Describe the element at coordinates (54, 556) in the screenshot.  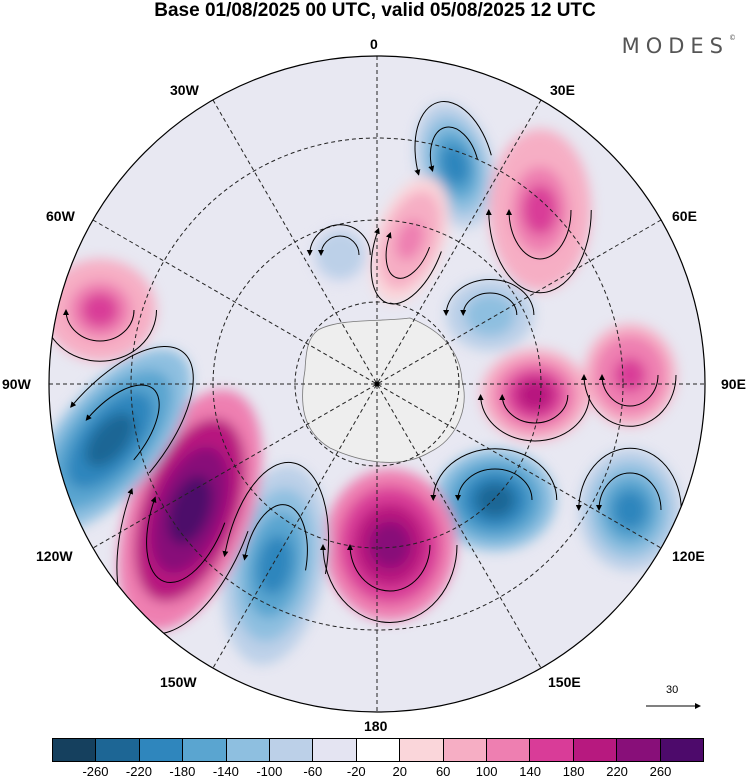
I see `lon-label-120w: 120W` at that location.